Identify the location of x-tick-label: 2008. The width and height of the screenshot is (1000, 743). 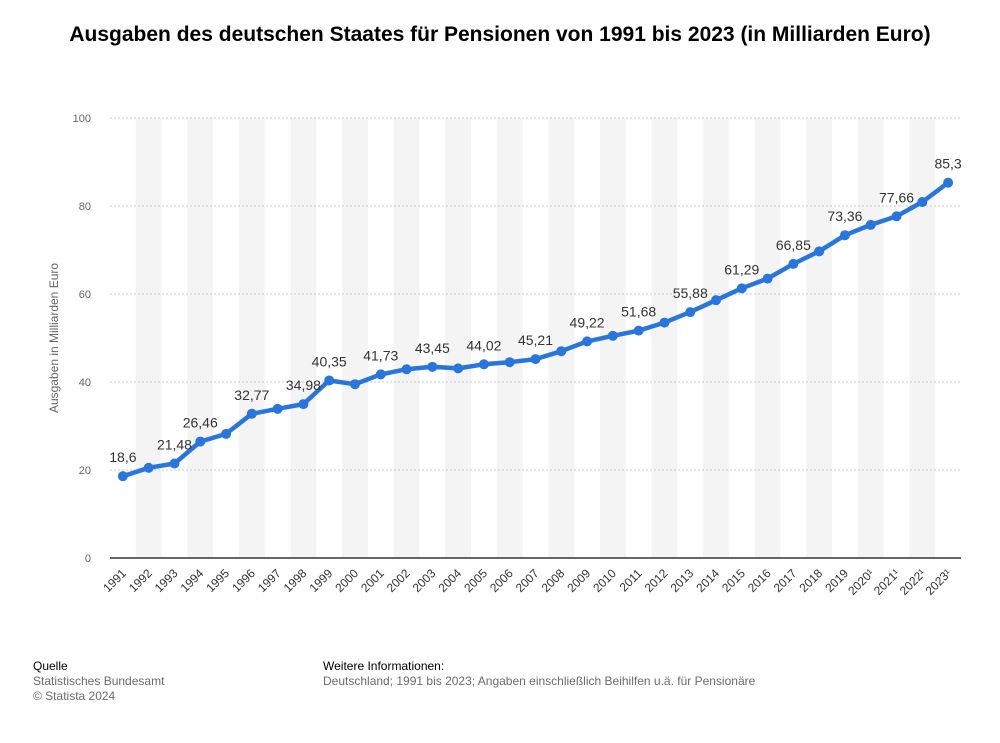
(553, 580).